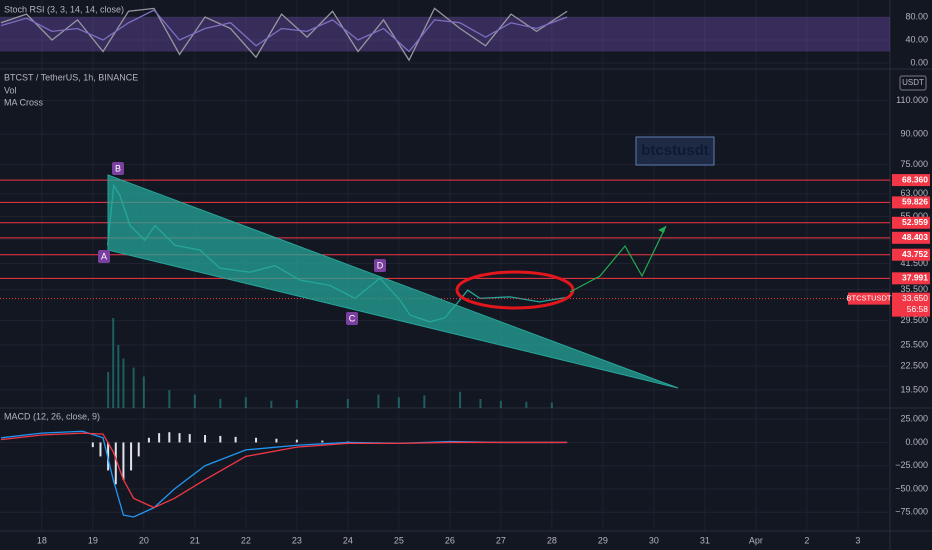 Image resolution: width=932 pixels, height=550 pixels. Describe the element at coordinates (71, 77) in the screenshot. I see `price-title: BTCST / TetherUS, 1h, BINANCE` at that location.